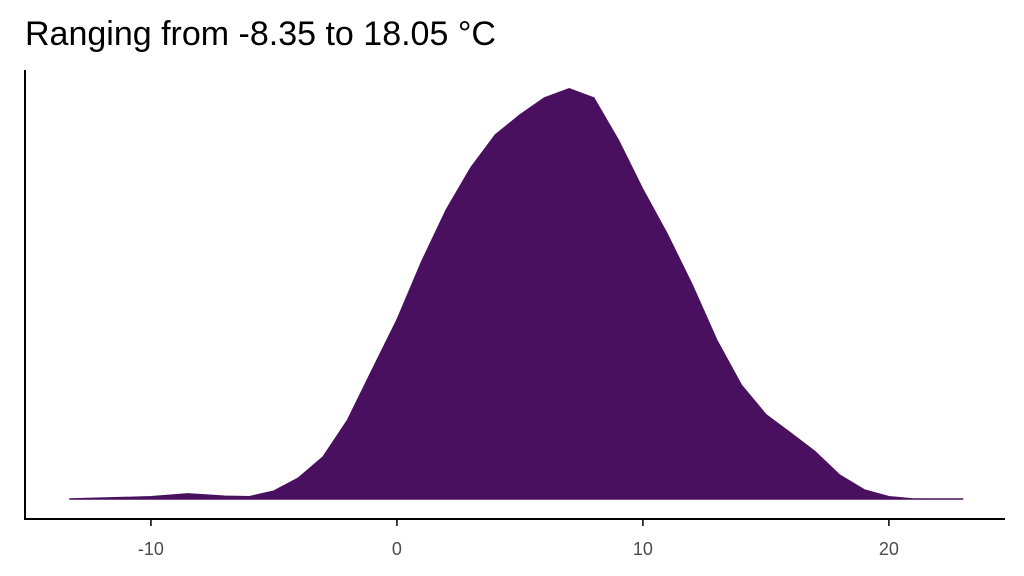 This screenshot has height=576, width=1024. What do you see at coordinates (889, 549) in the screenshot?
I see `x-tick-label: 20` at bounding box center [889, 549].